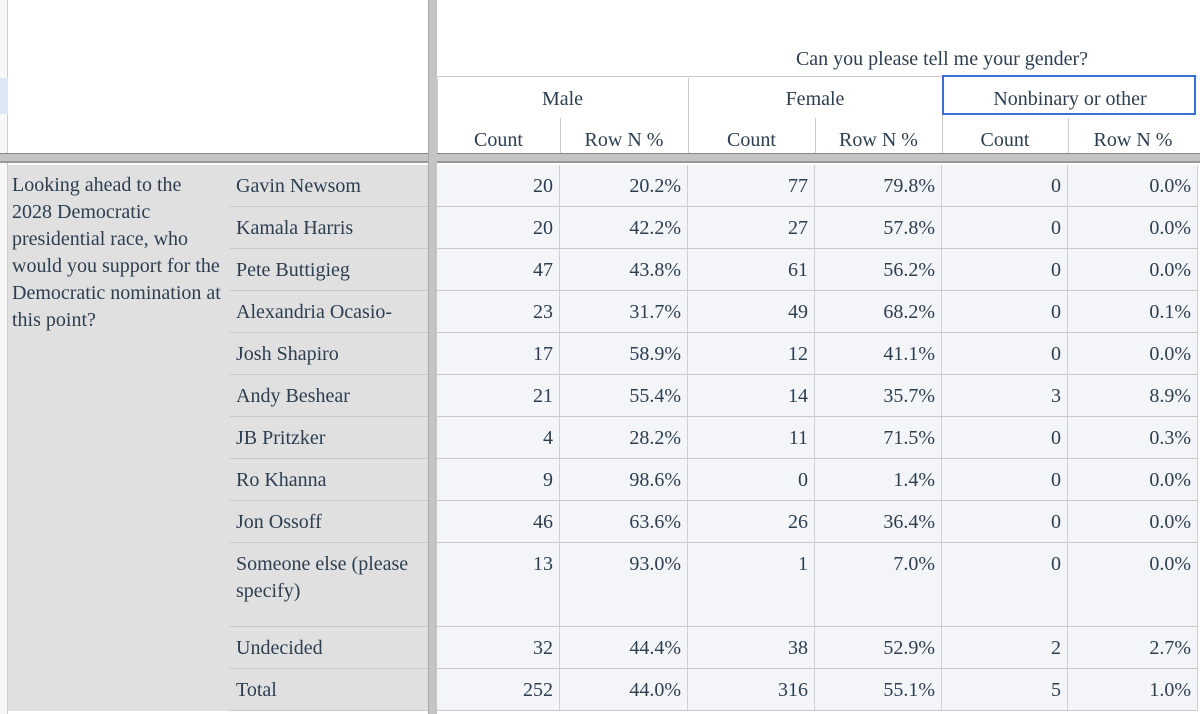 This screenshot has height=714, width=1200. I want to click on data-cell: 43.8%, so click(624, 270).